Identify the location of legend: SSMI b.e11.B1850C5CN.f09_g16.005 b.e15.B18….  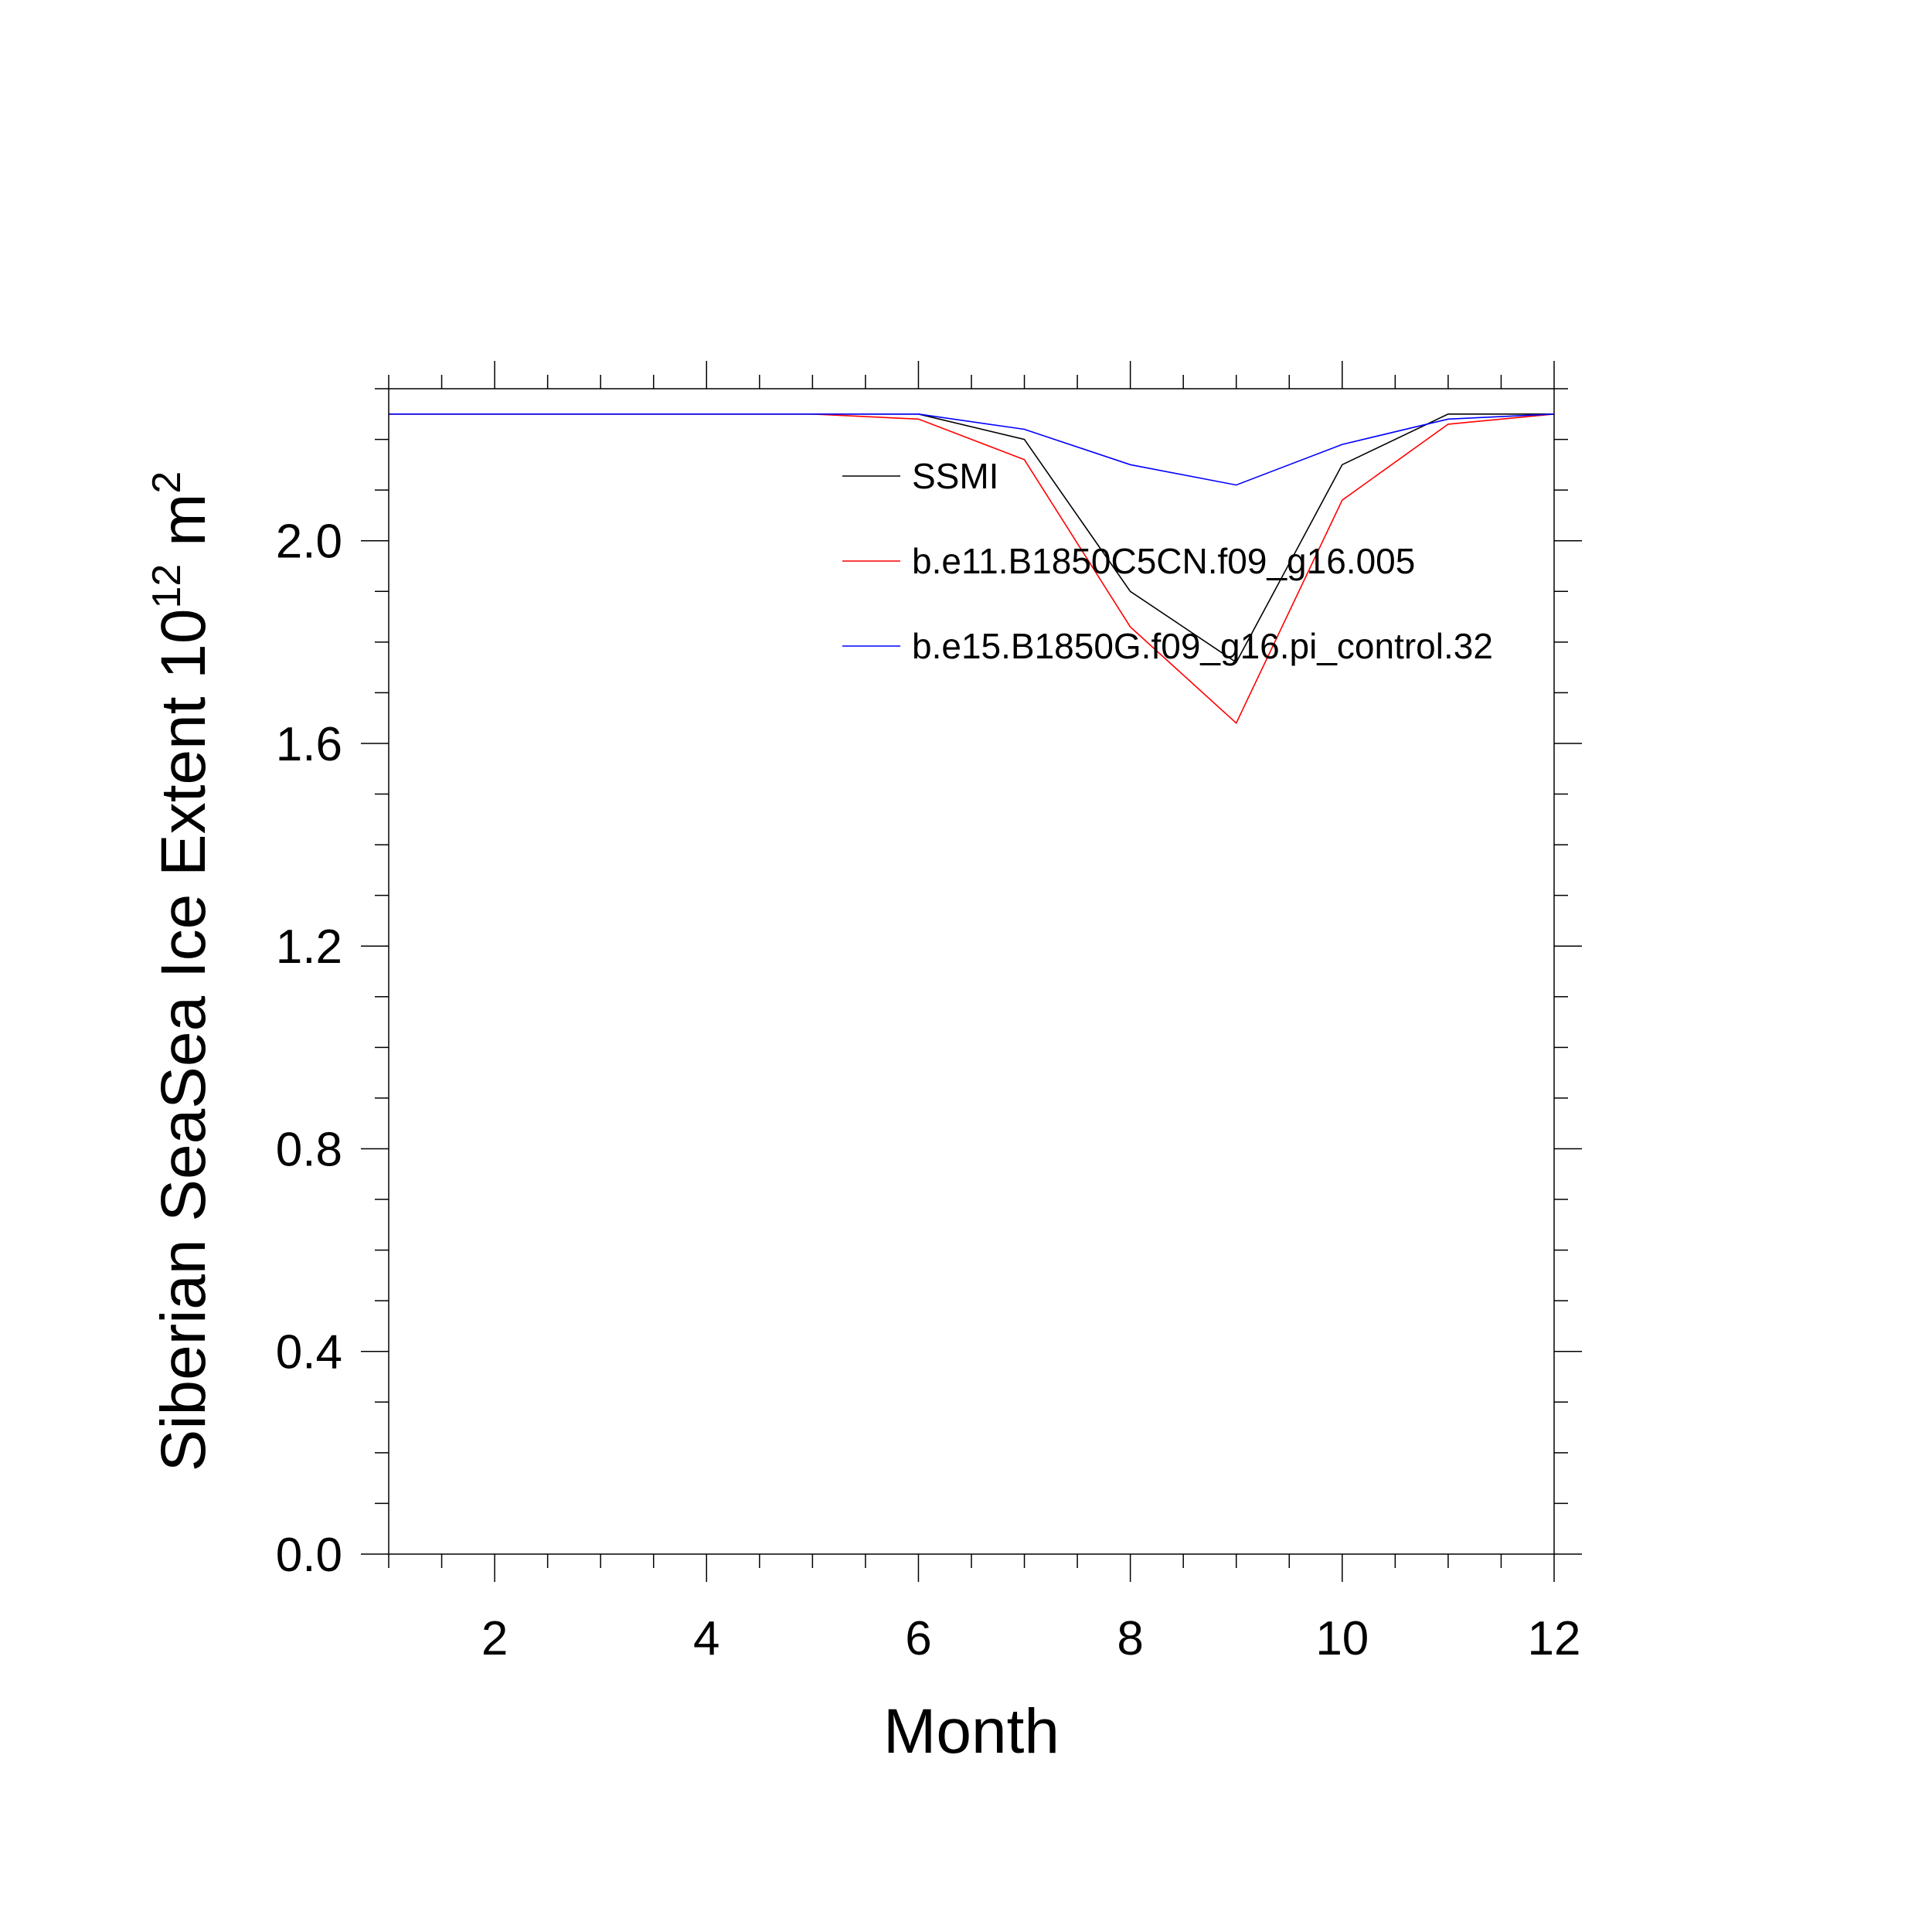
(1168, 561).